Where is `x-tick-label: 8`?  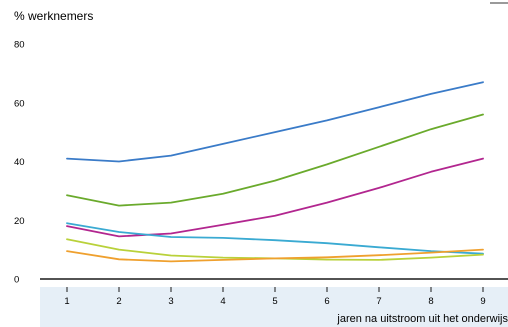 x-tick-label: 8 is located at coordinates (430, 301).